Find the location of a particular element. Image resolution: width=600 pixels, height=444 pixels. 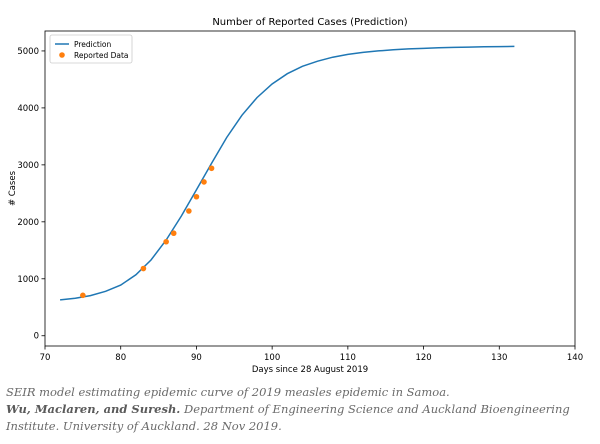

y-tick-label: 5000 is located at coordinates (28, 52).